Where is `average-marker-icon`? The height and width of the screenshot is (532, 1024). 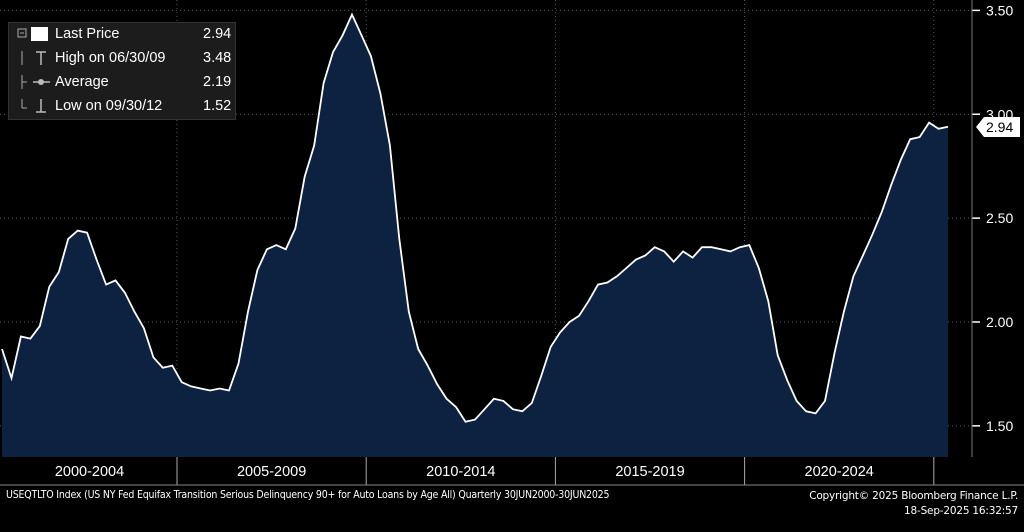
average-marker-icon is located at coordinates (35, 82).